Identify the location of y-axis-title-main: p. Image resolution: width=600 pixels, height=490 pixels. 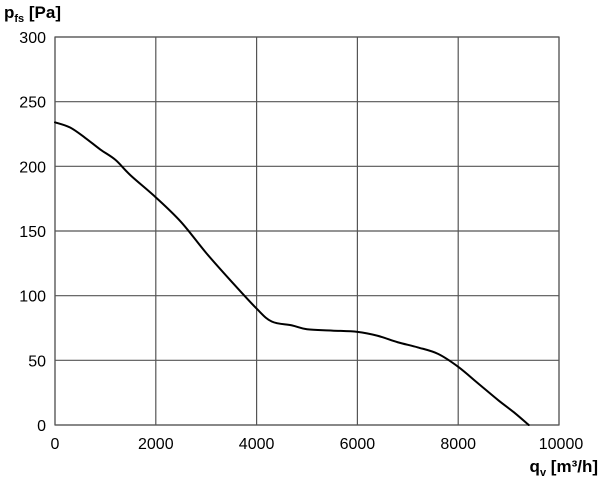
(9, 12).